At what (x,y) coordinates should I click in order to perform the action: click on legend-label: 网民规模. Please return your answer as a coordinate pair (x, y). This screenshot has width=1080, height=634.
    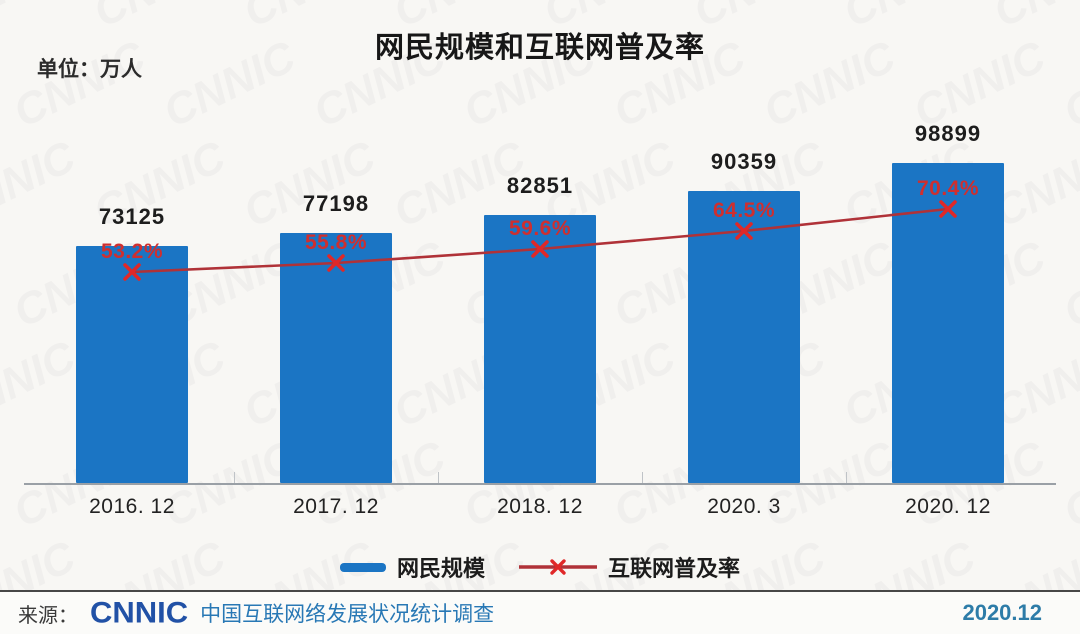
    Looking at the image, I should click on (440, 568).